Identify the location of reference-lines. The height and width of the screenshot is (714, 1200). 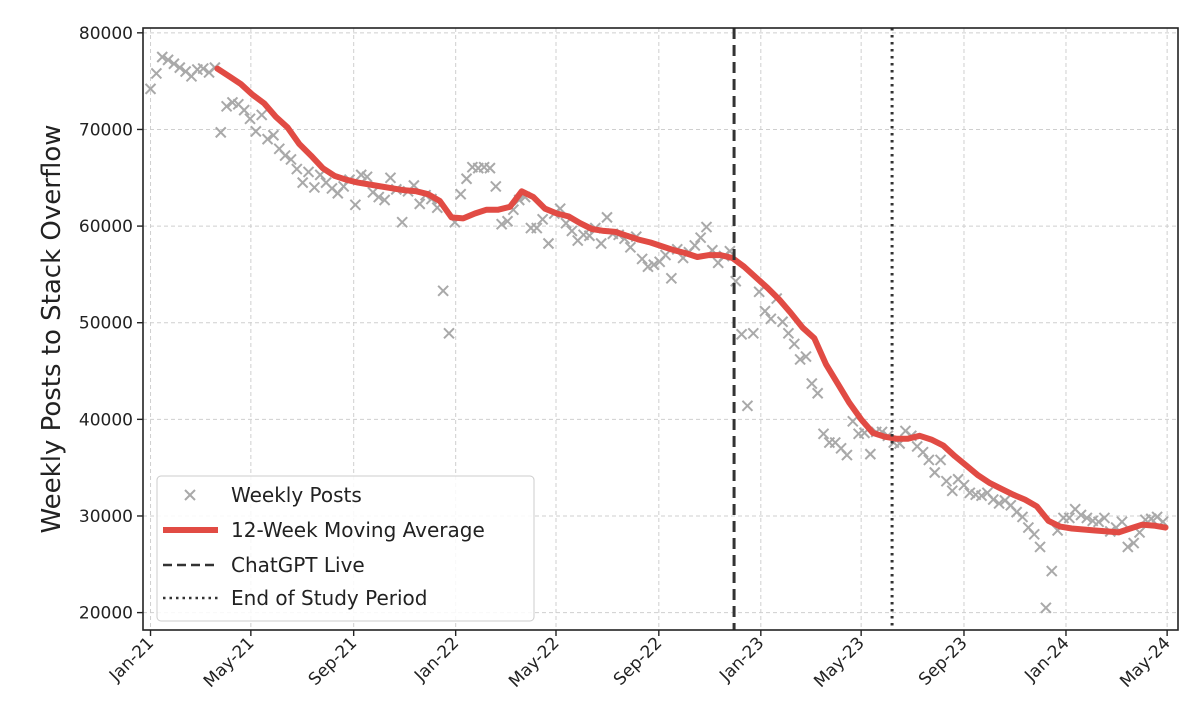
(813, 329).